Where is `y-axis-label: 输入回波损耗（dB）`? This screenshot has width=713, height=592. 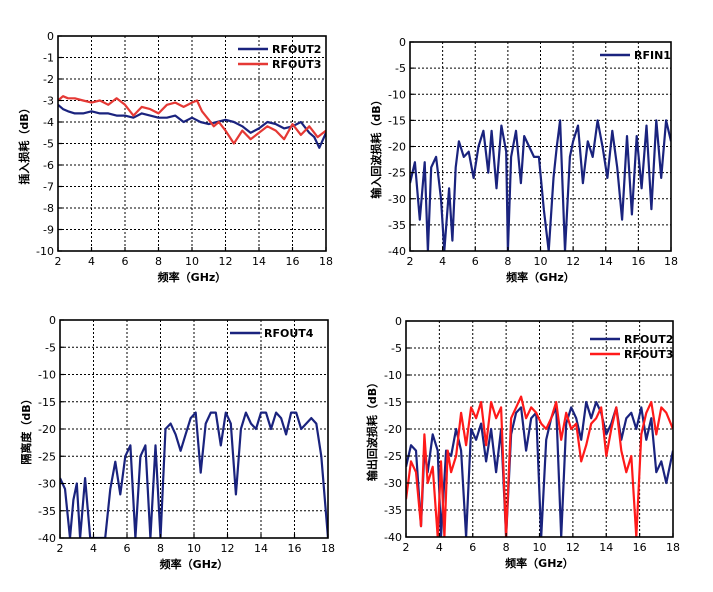
y-axis-label: 输入回波损耗（dB） is located at coordinates (376, 146).